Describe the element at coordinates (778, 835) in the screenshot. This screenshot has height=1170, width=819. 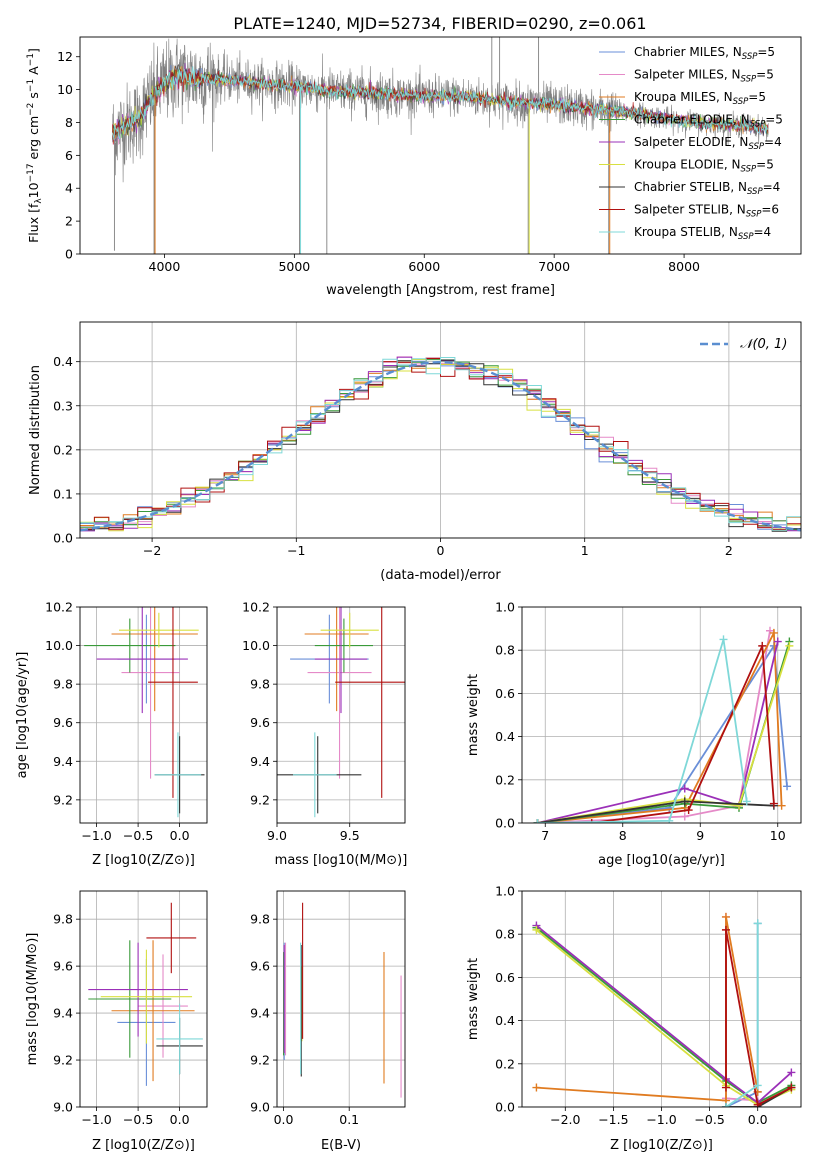
I see `x-tick-label: 10` at that location.